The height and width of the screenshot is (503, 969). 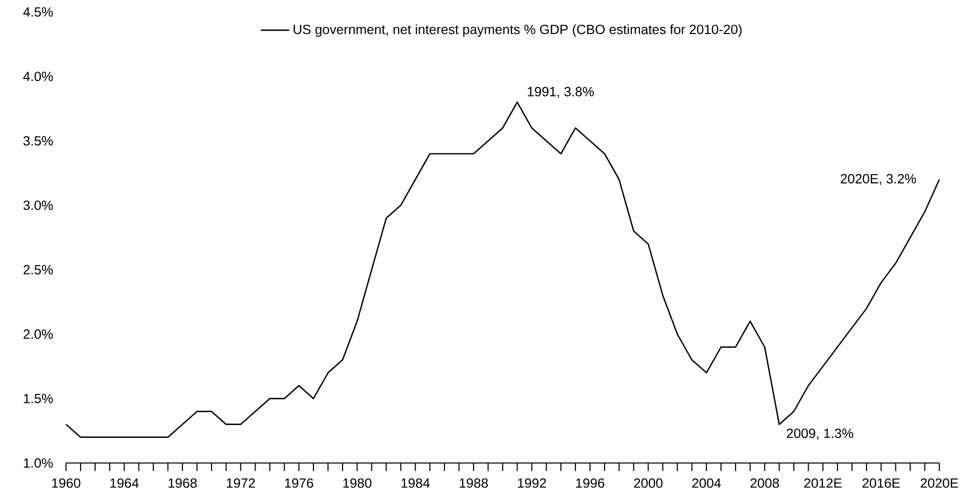 What do you see at coordinates (182, 483) in the screenshot?
I see `x-tick-label: 1968` at bounding box center [182, 483].